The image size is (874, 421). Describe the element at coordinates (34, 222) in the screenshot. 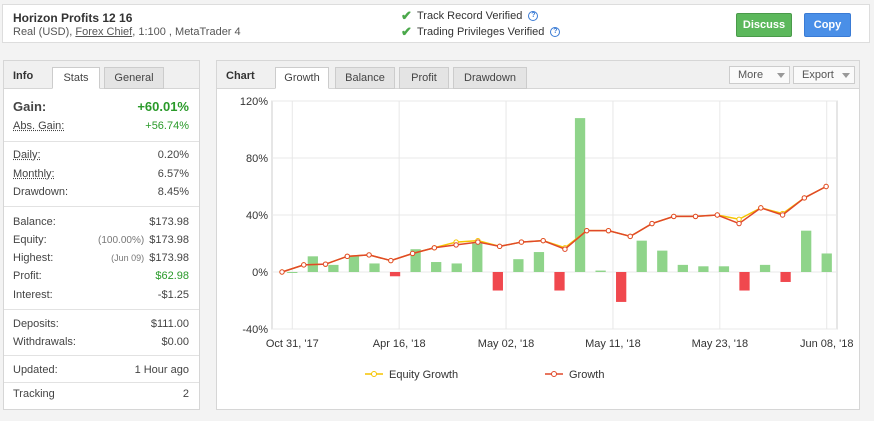

I see `balance-label: Balance:` at that location.